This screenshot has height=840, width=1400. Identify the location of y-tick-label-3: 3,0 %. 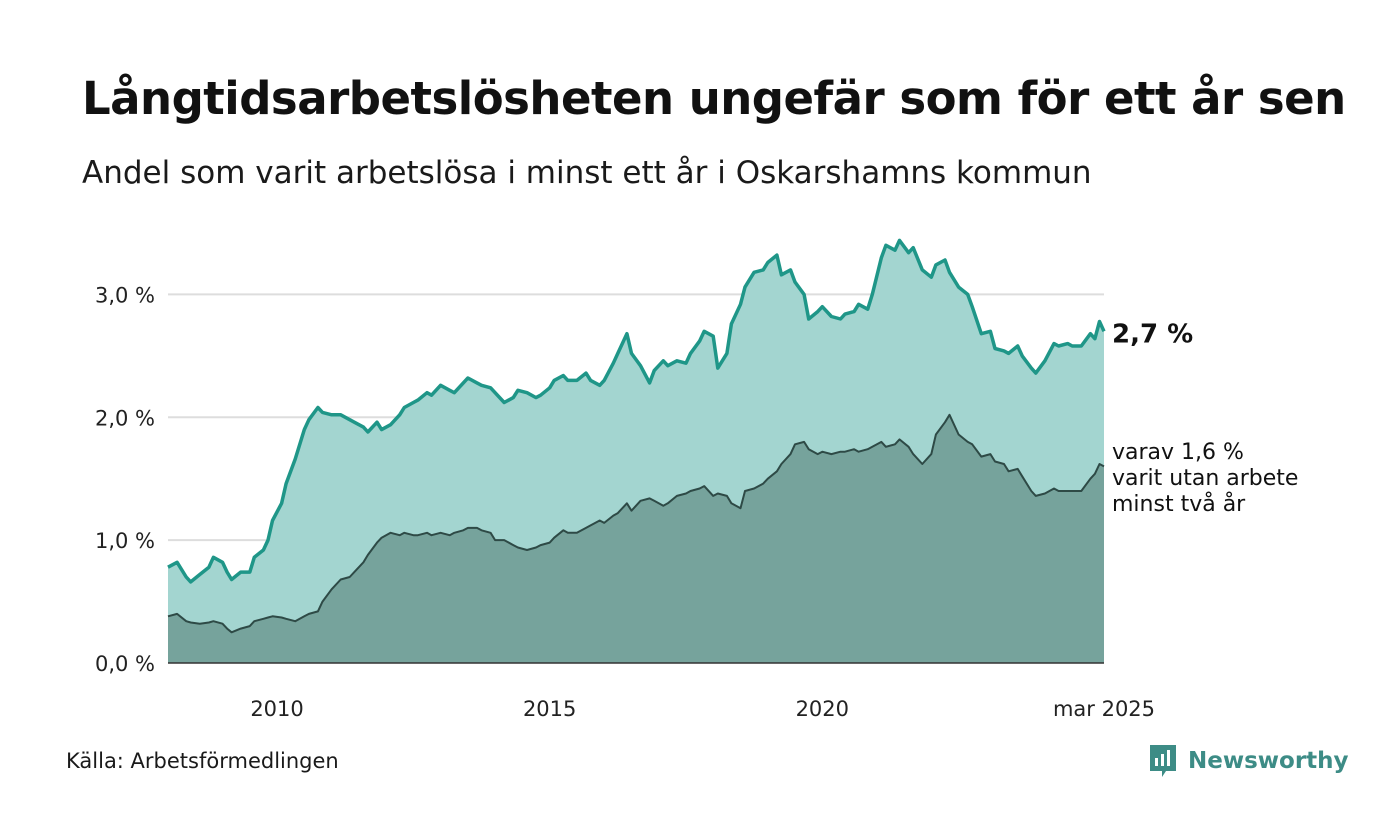
(125, 295).